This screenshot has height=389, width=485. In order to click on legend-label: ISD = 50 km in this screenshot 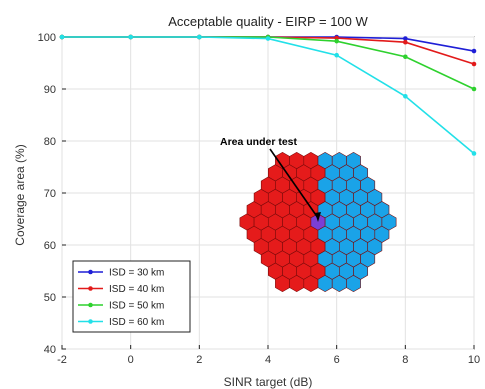, I will do `click(136, 306)`.